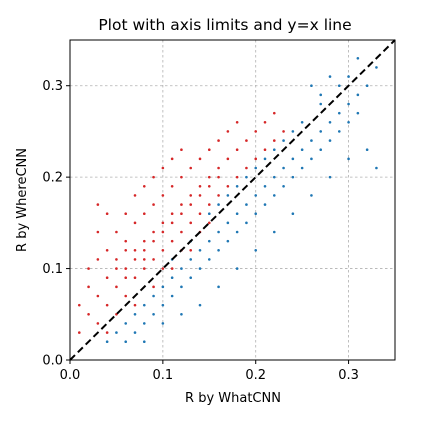 The width and height of the screenshot is (423, 423). I want to click on chart-title: Plot with axis limits and y=x line, so click(224, 25).